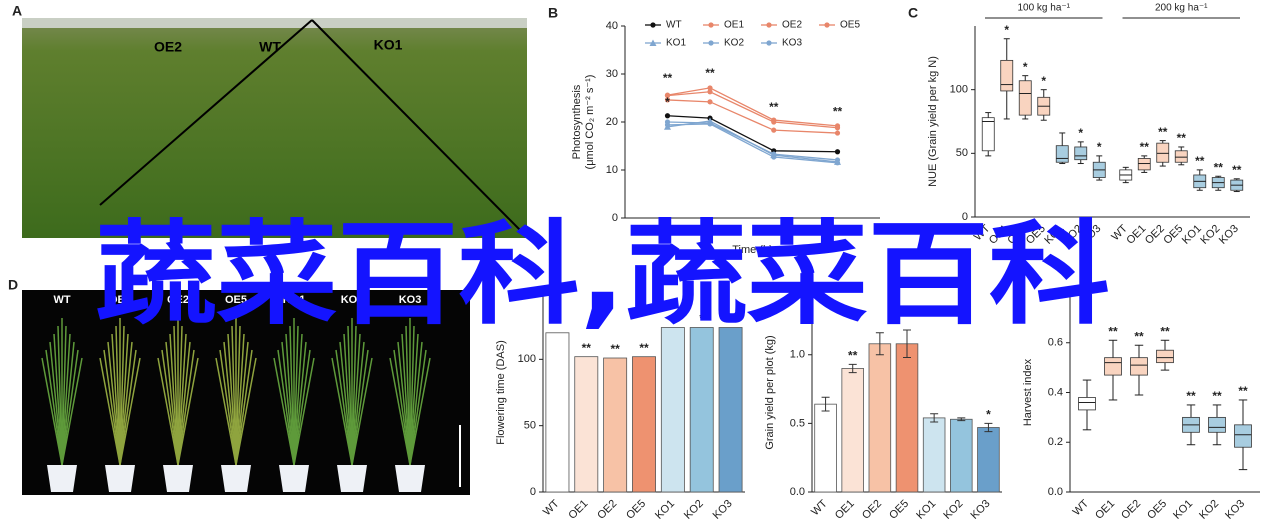 The image size is (1269, 527). What do you see at coordinates (612, 74) in the screenshot?
I see `y-tick-label: 30` at bounding box center [612, 74].